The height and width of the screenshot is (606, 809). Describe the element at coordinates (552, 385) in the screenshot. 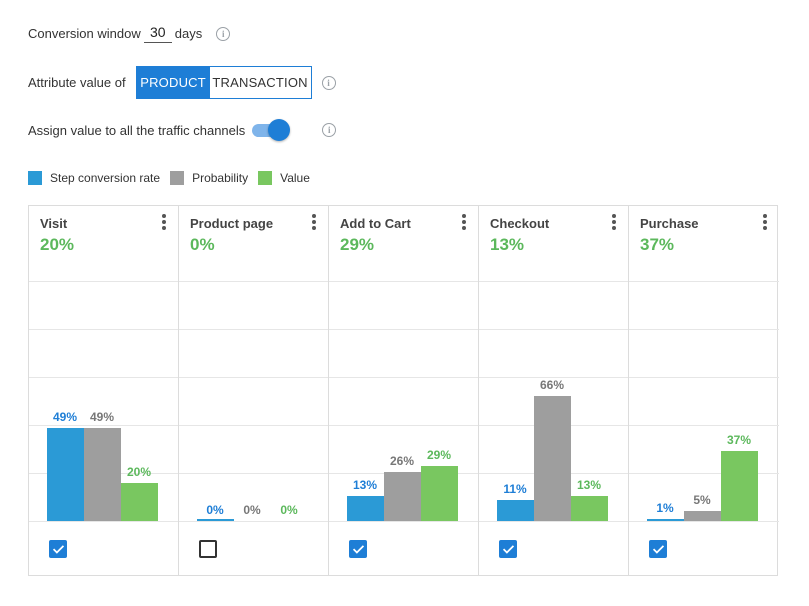

I see `bar-label-probability: 66%` at that location.